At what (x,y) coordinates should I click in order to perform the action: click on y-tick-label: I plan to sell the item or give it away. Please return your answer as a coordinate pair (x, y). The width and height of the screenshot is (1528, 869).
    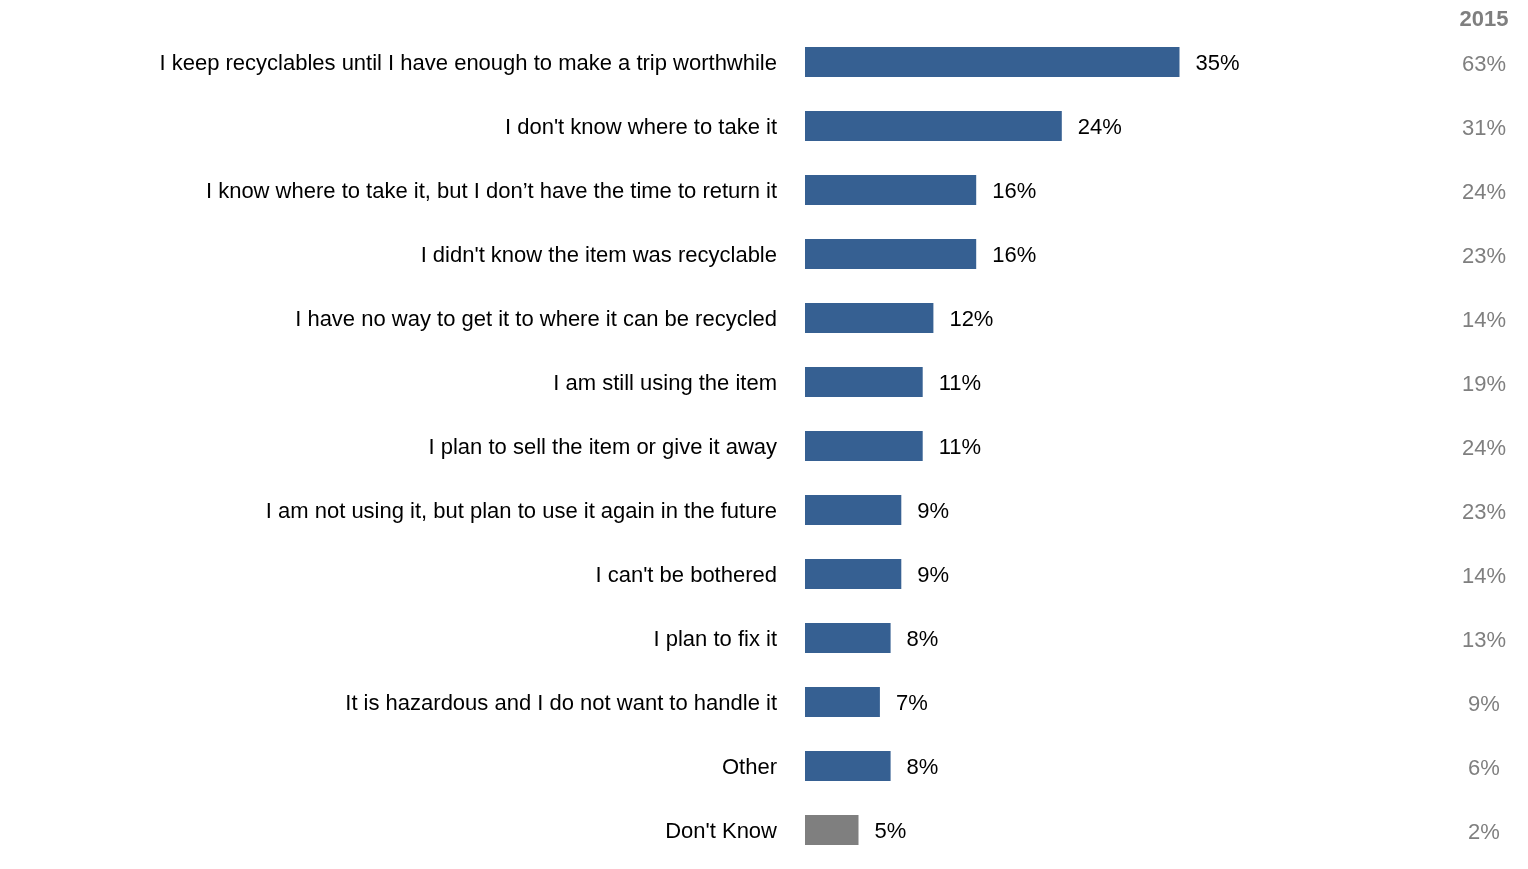
    Looking at the image, I should click on (602, 446).